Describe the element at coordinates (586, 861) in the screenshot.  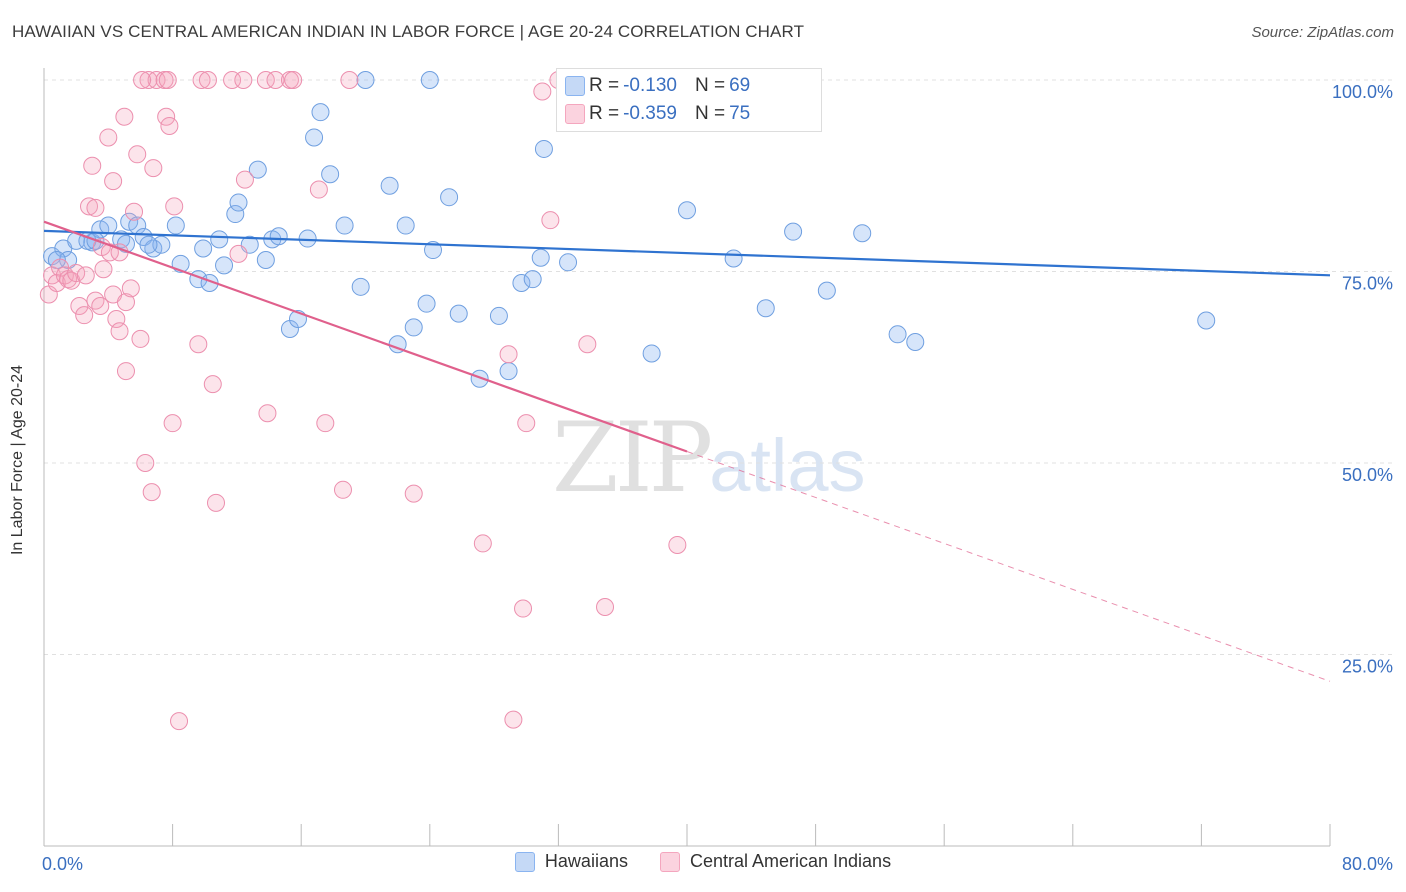
I see `legend-label-hawaiians: Hawaiians` at that location.